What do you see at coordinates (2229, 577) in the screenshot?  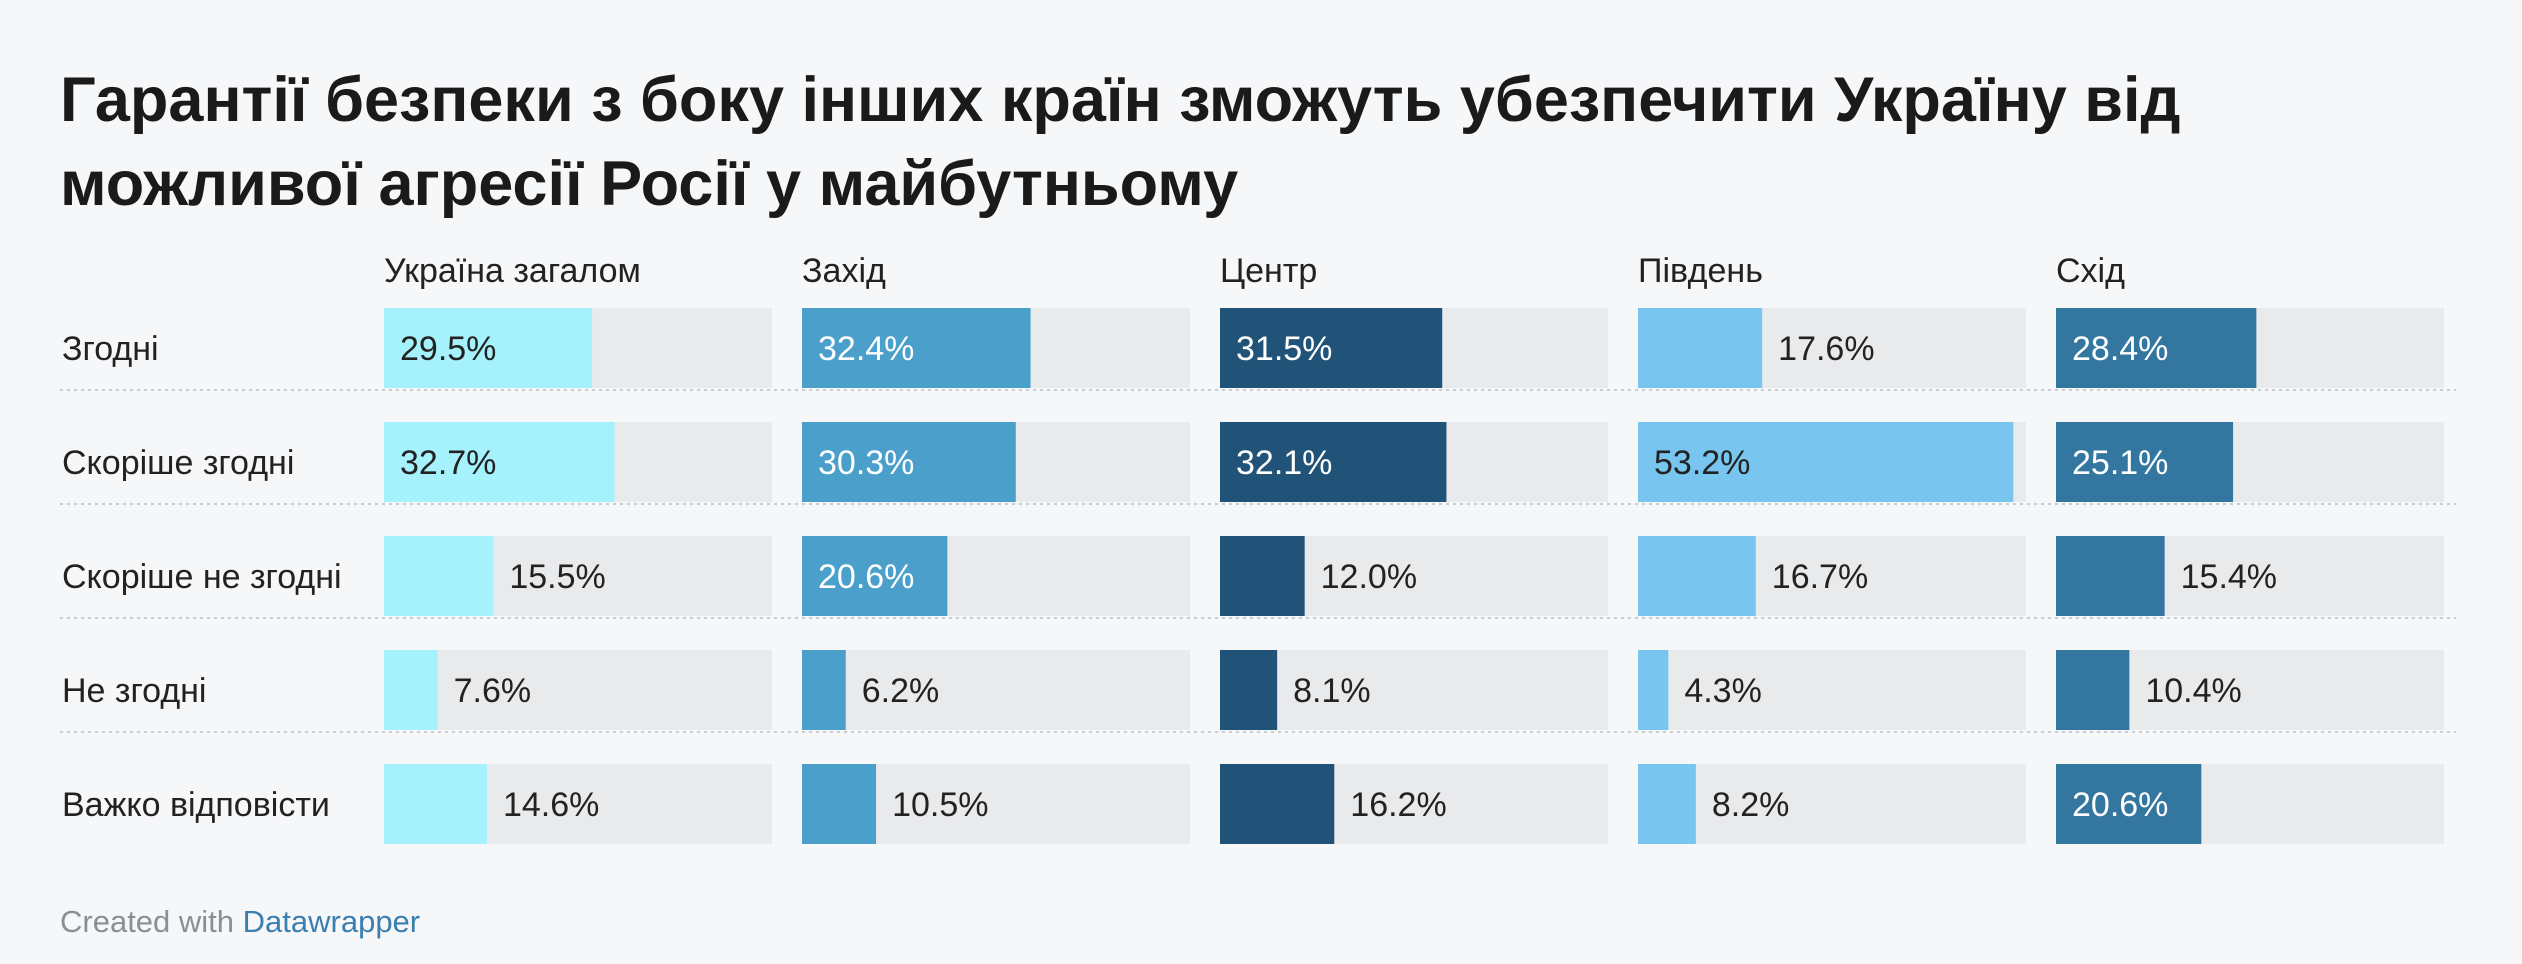 I see `data-label: 15.4%` at bounding box center [2229, 577].